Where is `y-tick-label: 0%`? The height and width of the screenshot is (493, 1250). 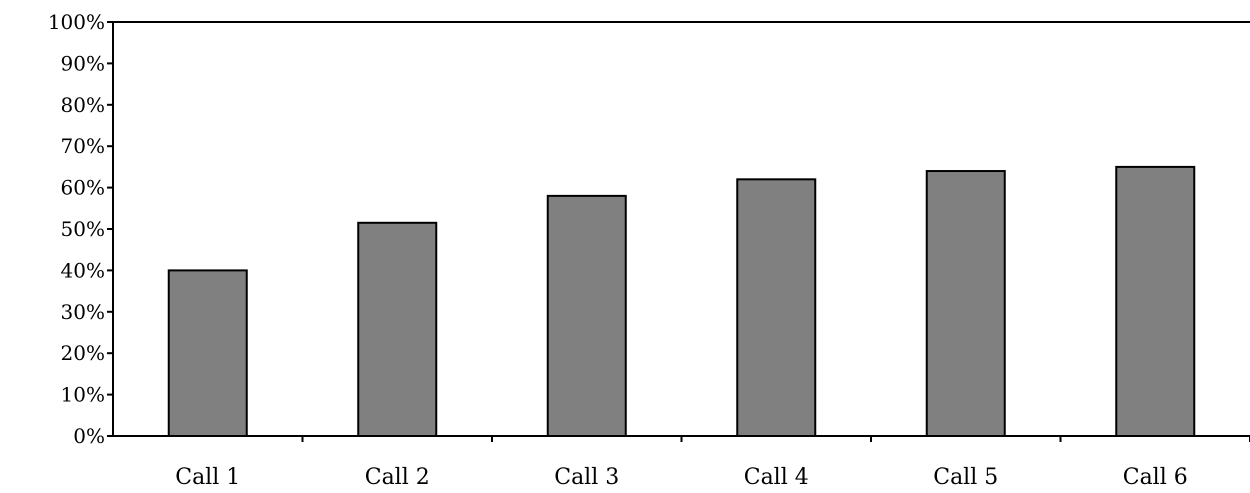 y-tick-label: 0% is located at coordinates (89, 436).